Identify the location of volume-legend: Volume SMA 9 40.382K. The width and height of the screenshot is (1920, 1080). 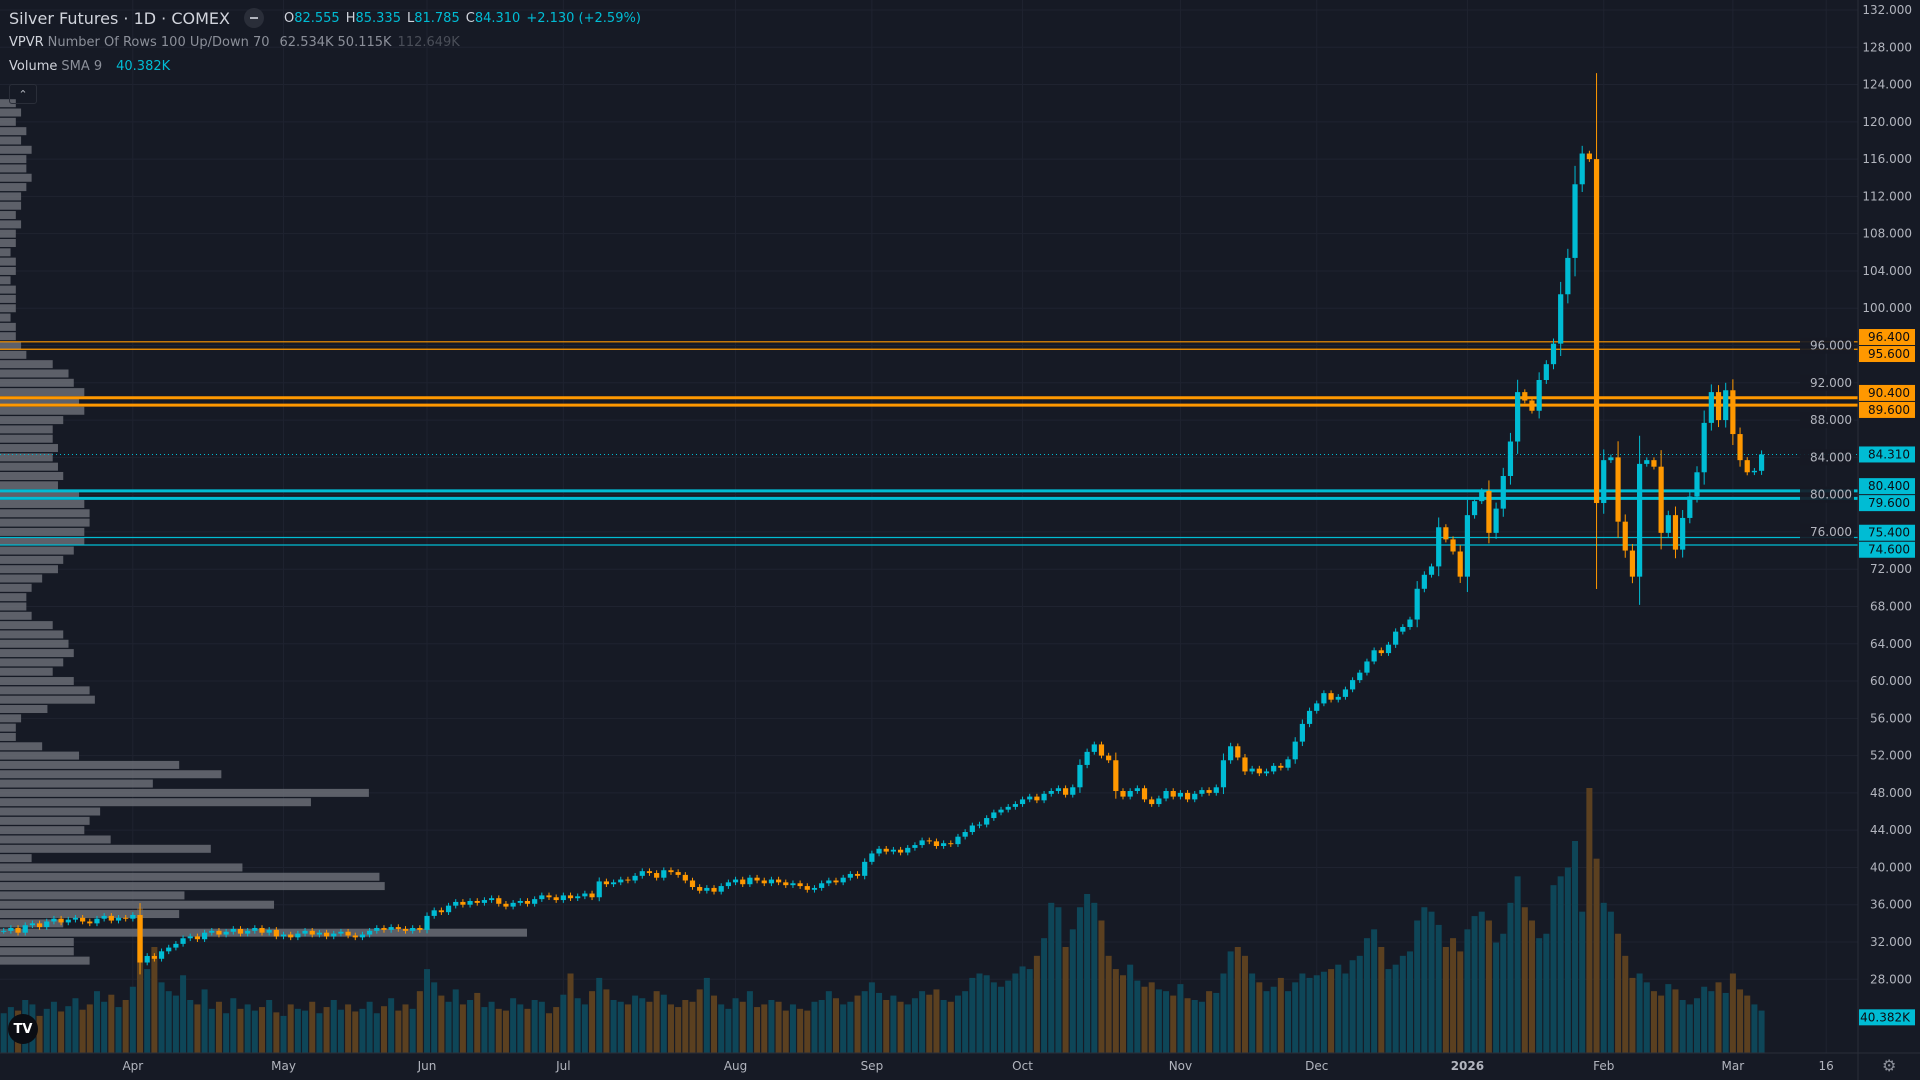
(325, 66).